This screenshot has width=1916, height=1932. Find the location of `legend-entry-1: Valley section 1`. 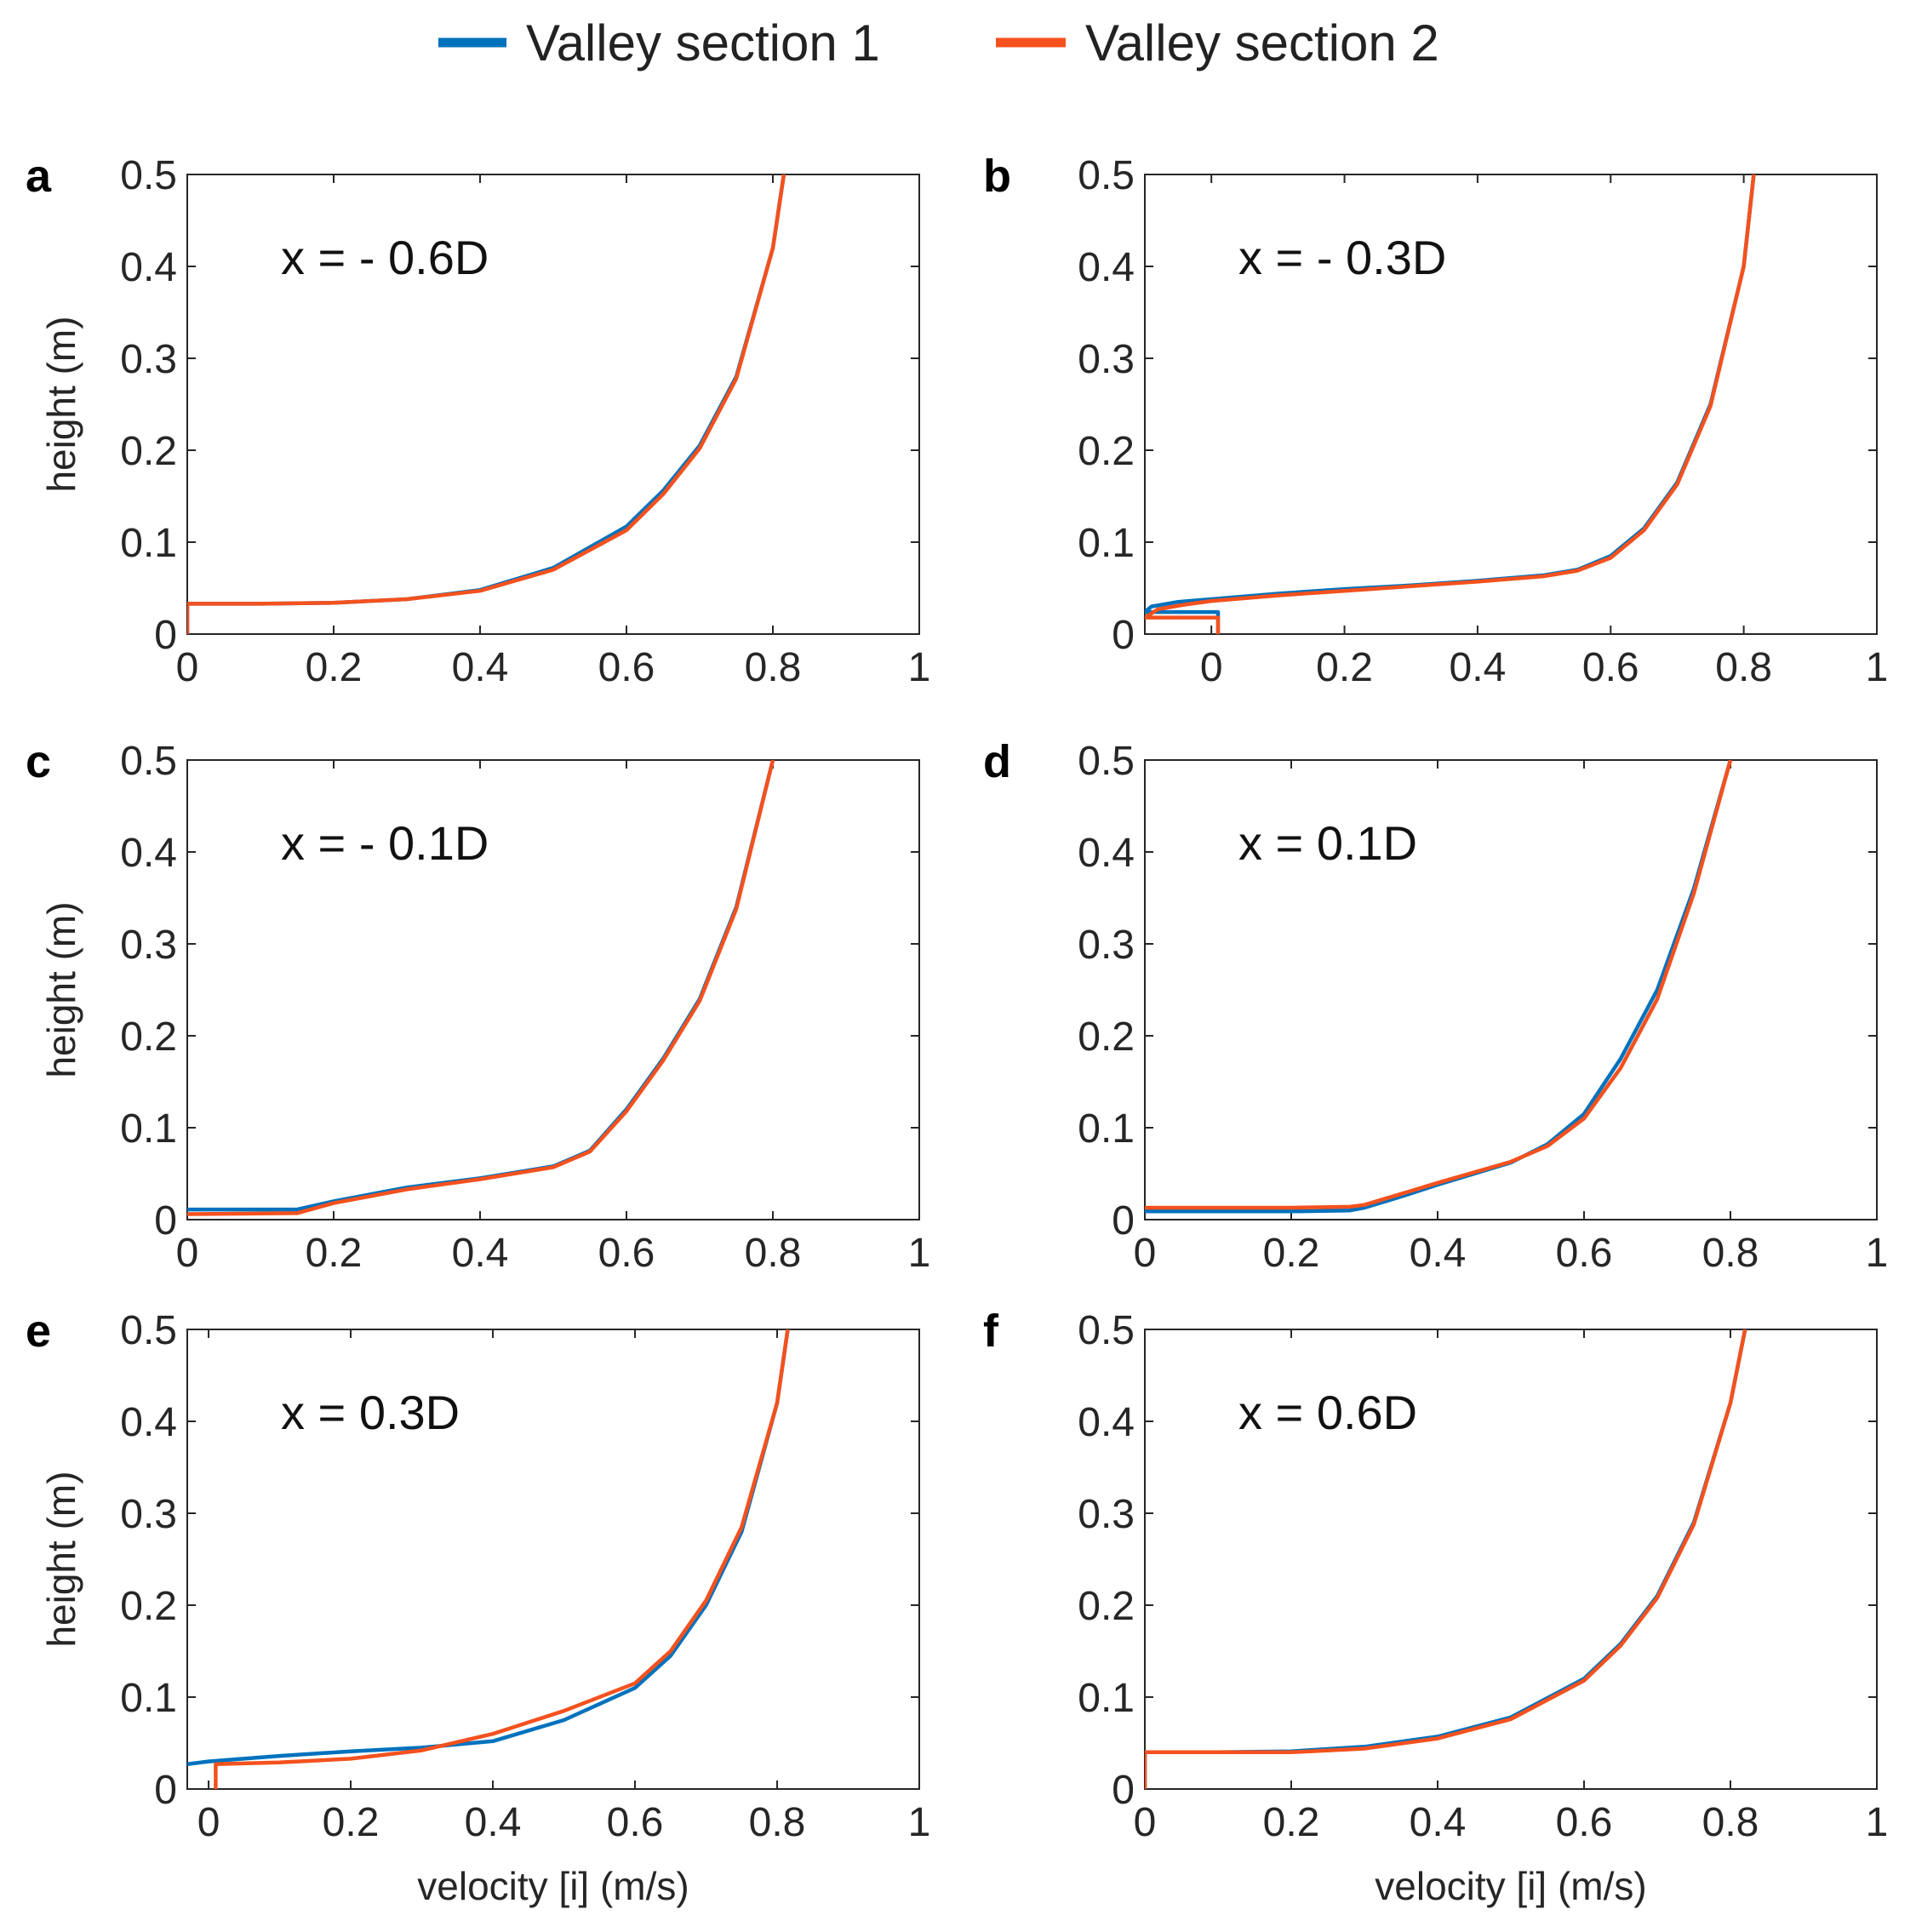

legend-entry-1: Valley section 1 is located at coordinates (659, 43).